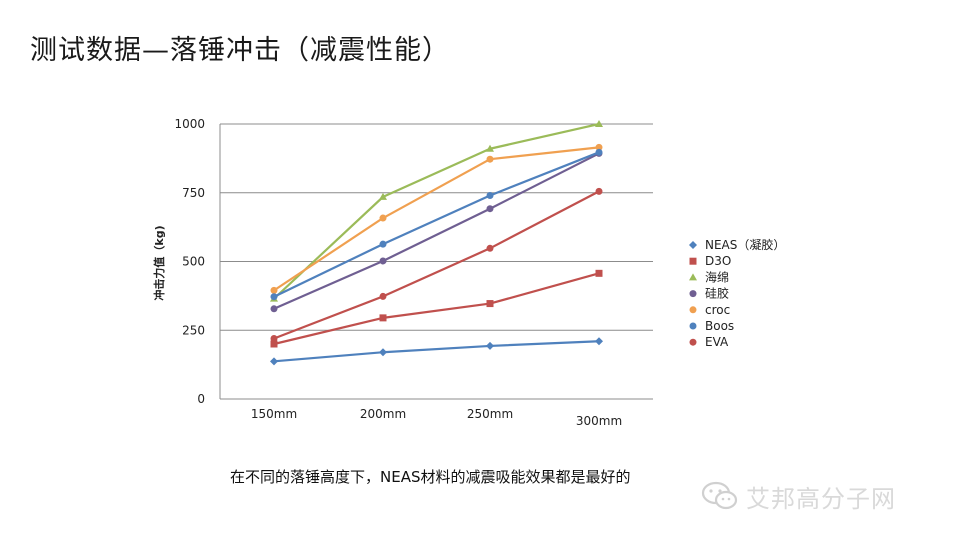 The width and height of the screenshot is (960, 540). I want to click on y-tick-label: 250, so click(193, 330).